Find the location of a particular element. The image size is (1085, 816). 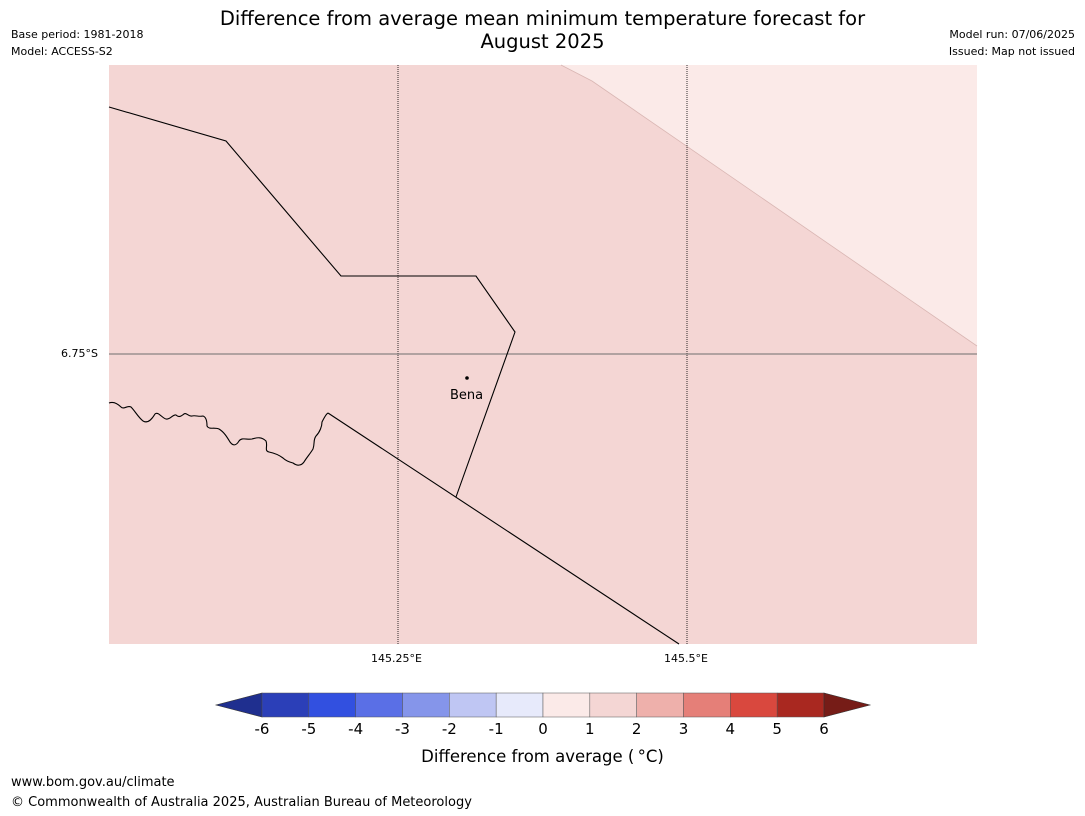

footer-url: www.bom.gov.au/climate is located at coordinates (93, 782).